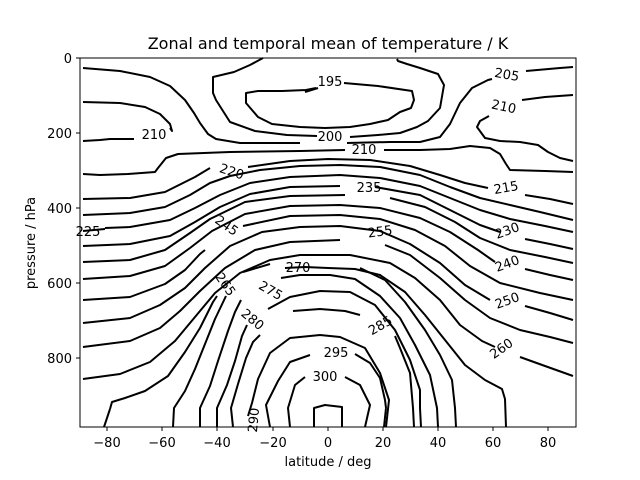  What do you see at coordinates (493, 443) in the screenshot?
I see `x-tick-label: 60` at bounding box center [493, 443].